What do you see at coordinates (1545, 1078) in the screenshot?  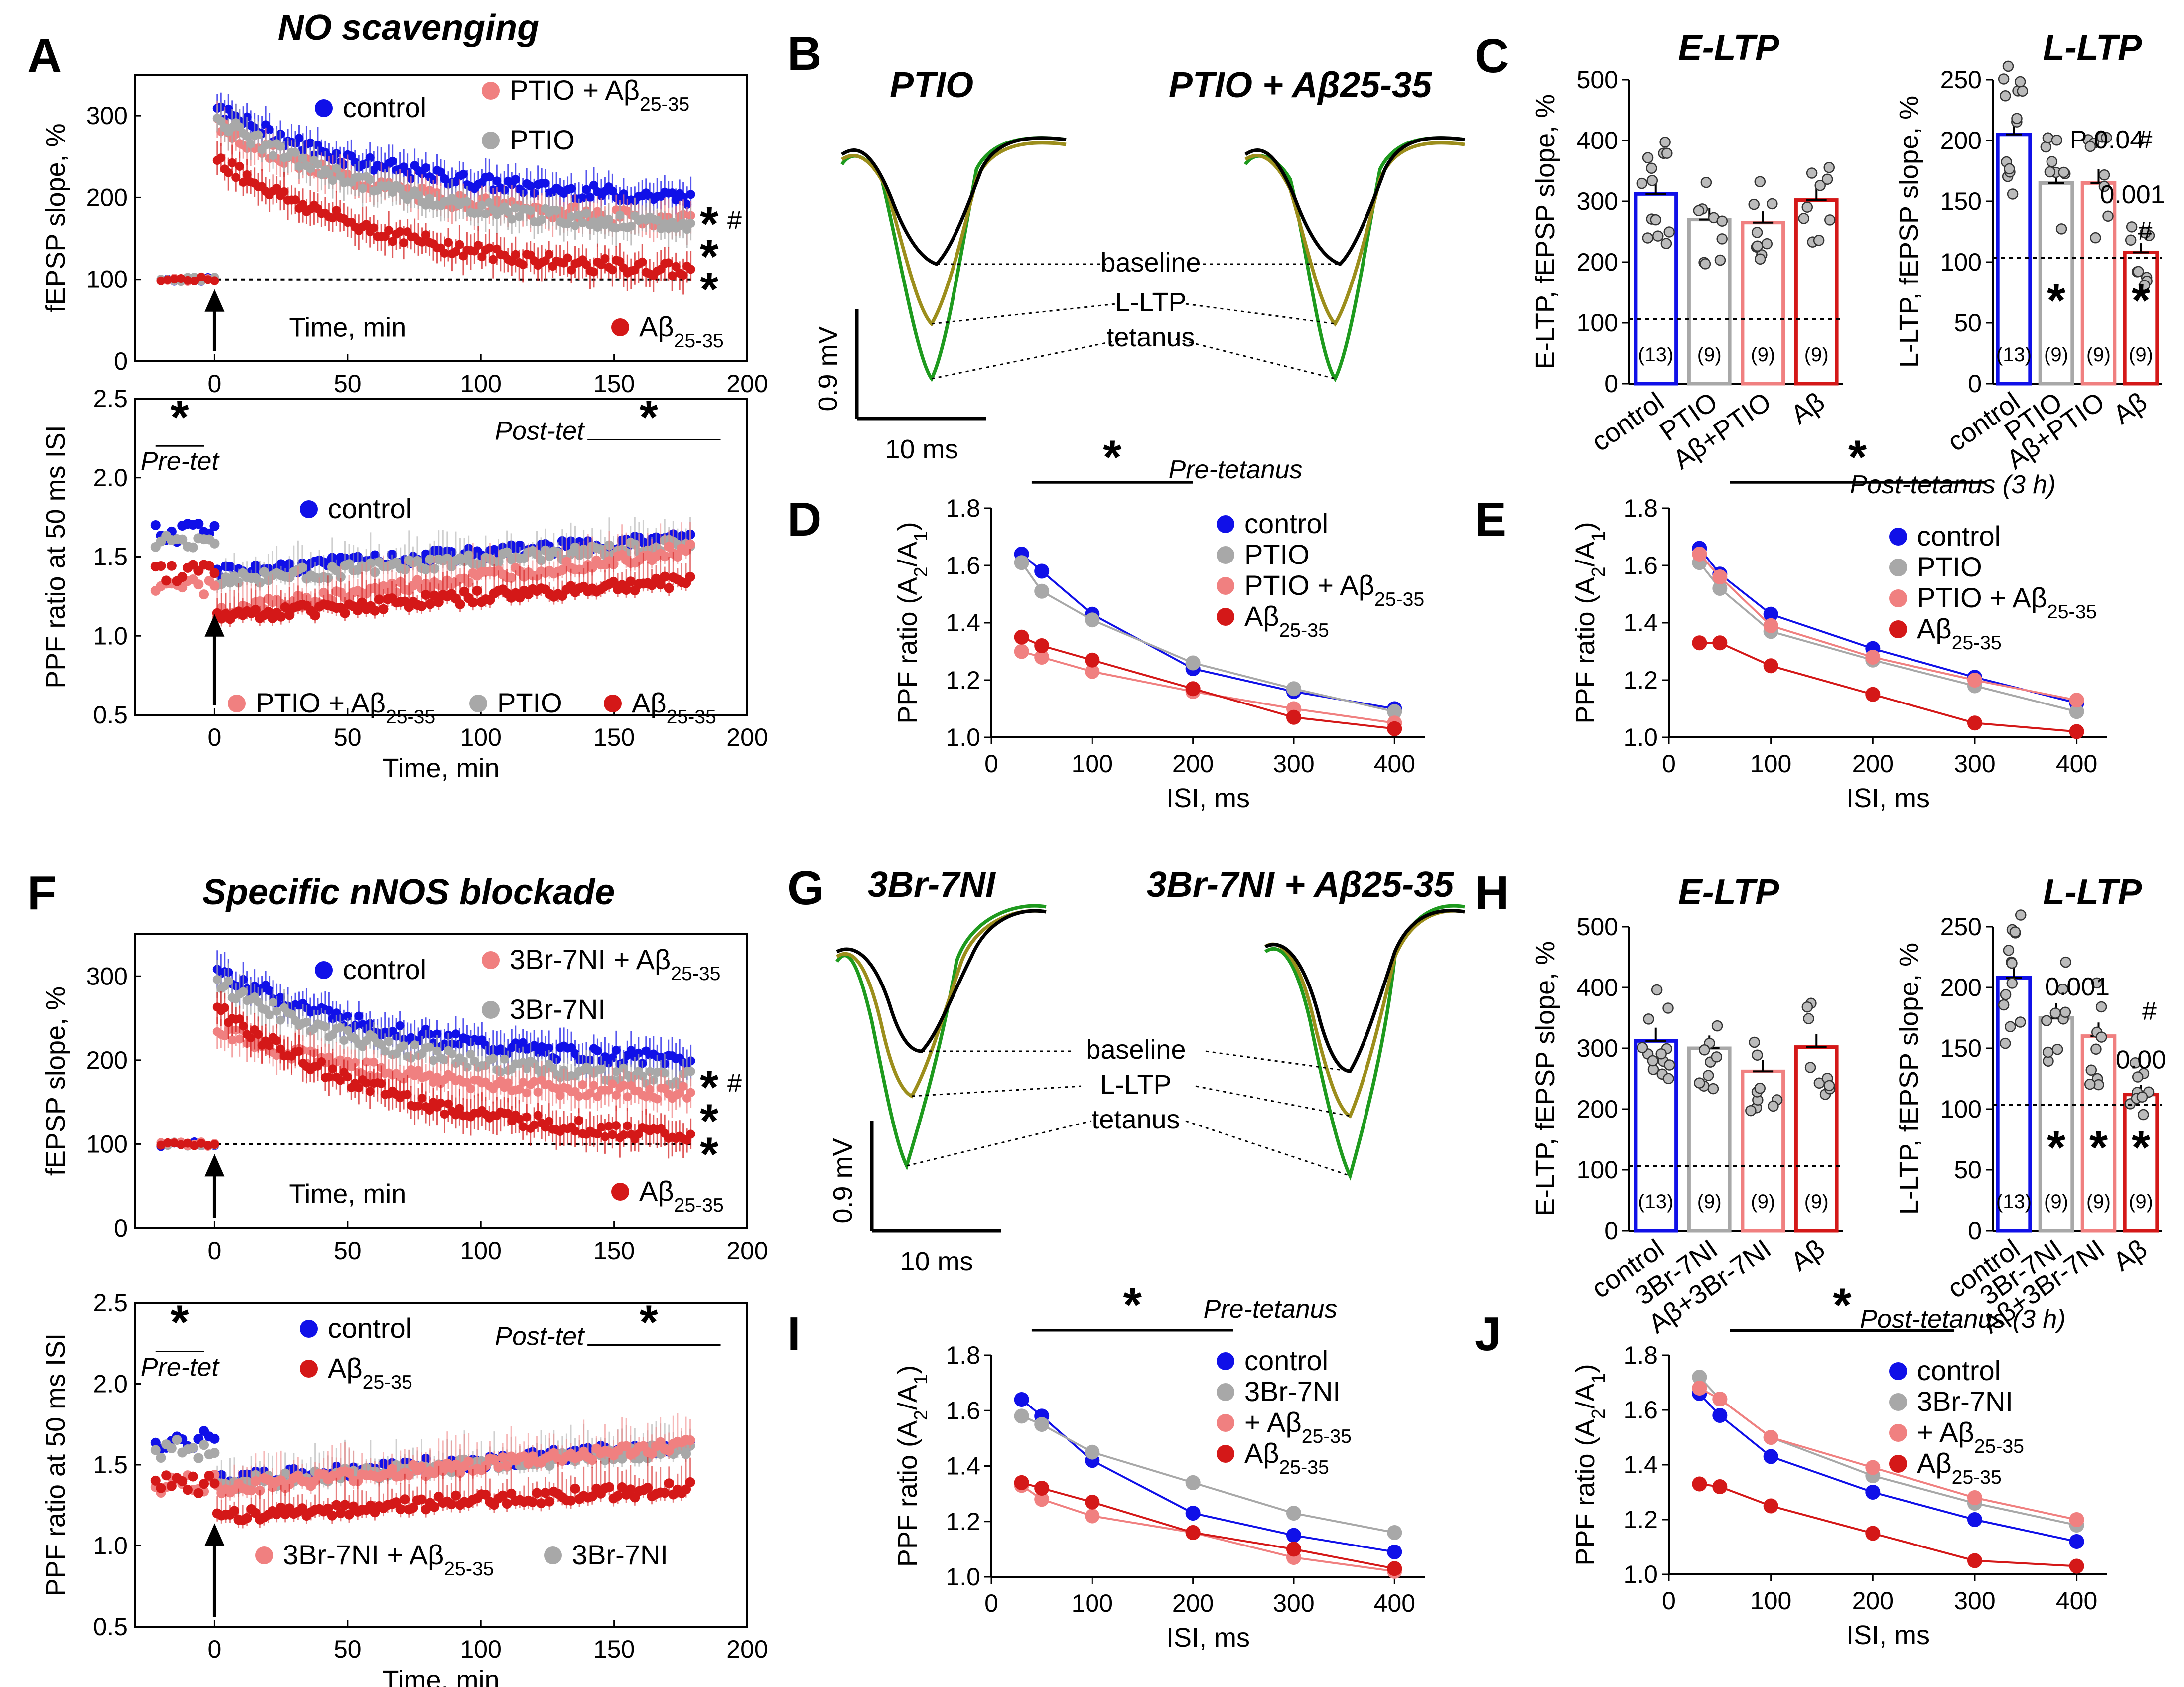 I see `h-e-ylabel: E-LTP, fEPSP slope, %` at bounding box center [1545, 1078].